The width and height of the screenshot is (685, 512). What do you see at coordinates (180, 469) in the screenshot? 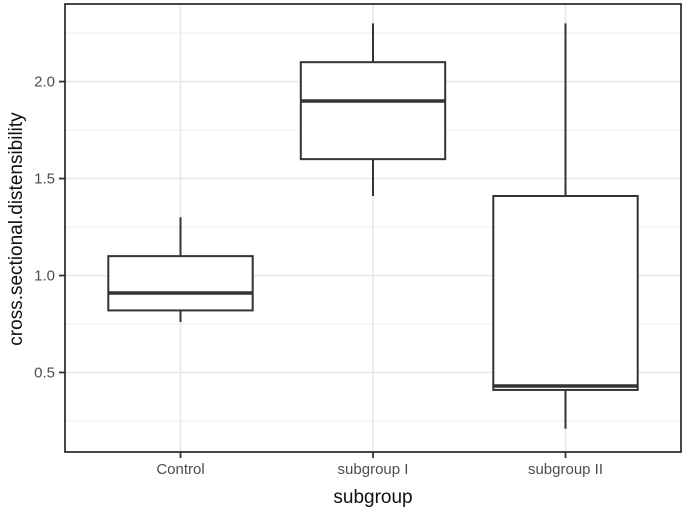
I see `x-tick-label: Control` at bounding box center [180, 469].